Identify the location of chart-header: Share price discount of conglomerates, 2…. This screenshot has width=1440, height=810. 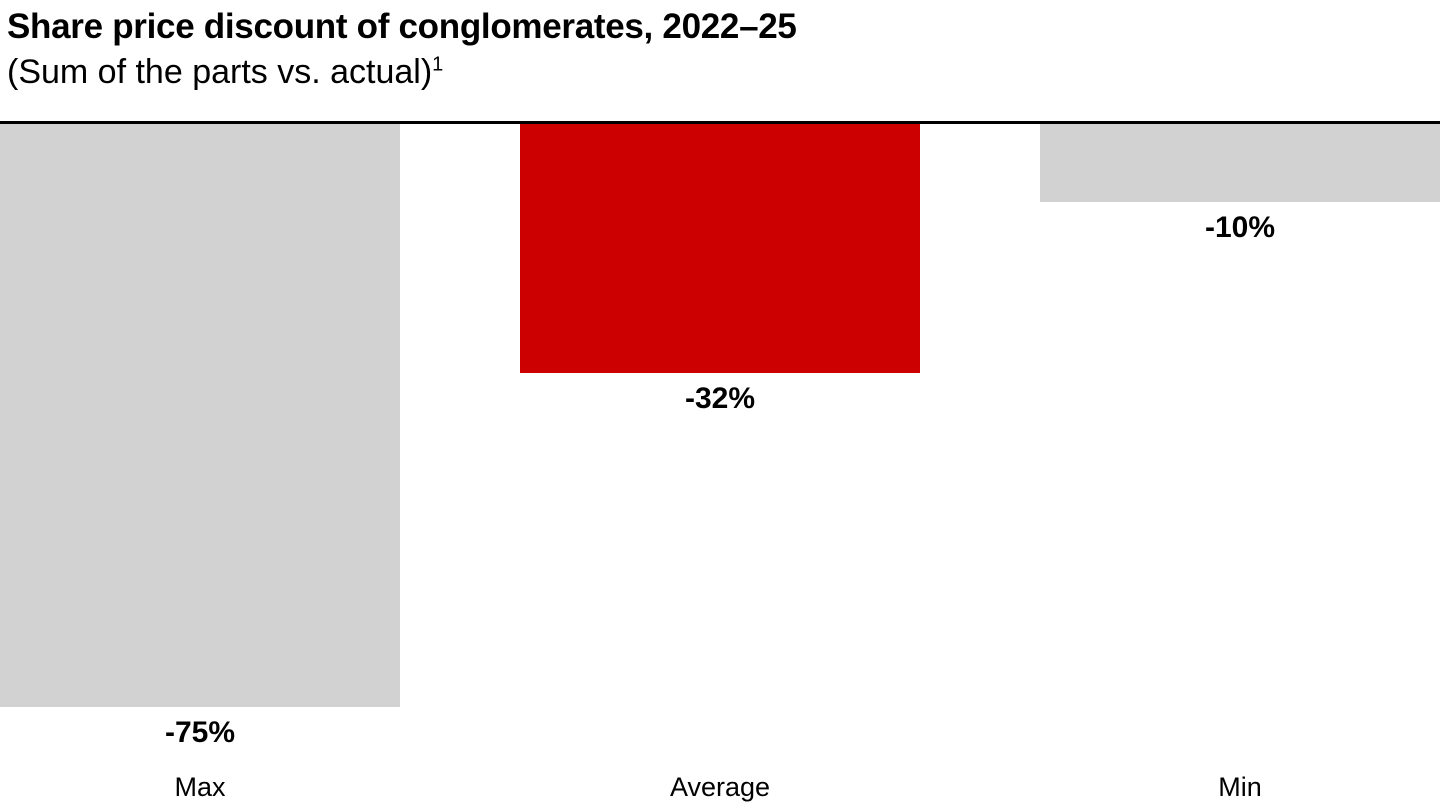
(720, 60).